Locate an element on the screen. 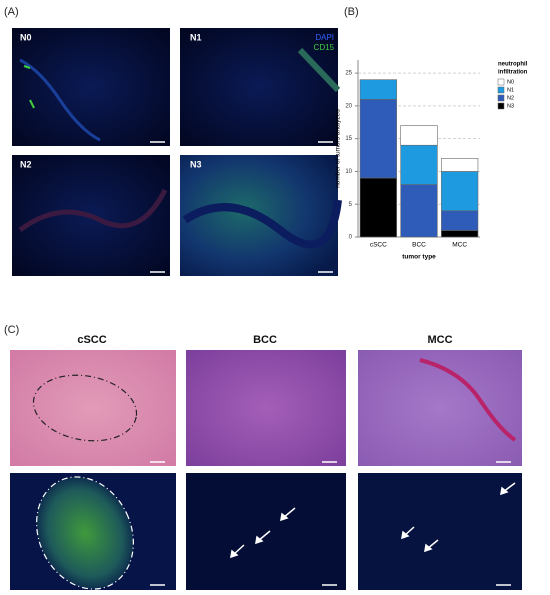 This screenshot has width=550, height=595. legend-label: N1 is located at coordinates (510, 90).